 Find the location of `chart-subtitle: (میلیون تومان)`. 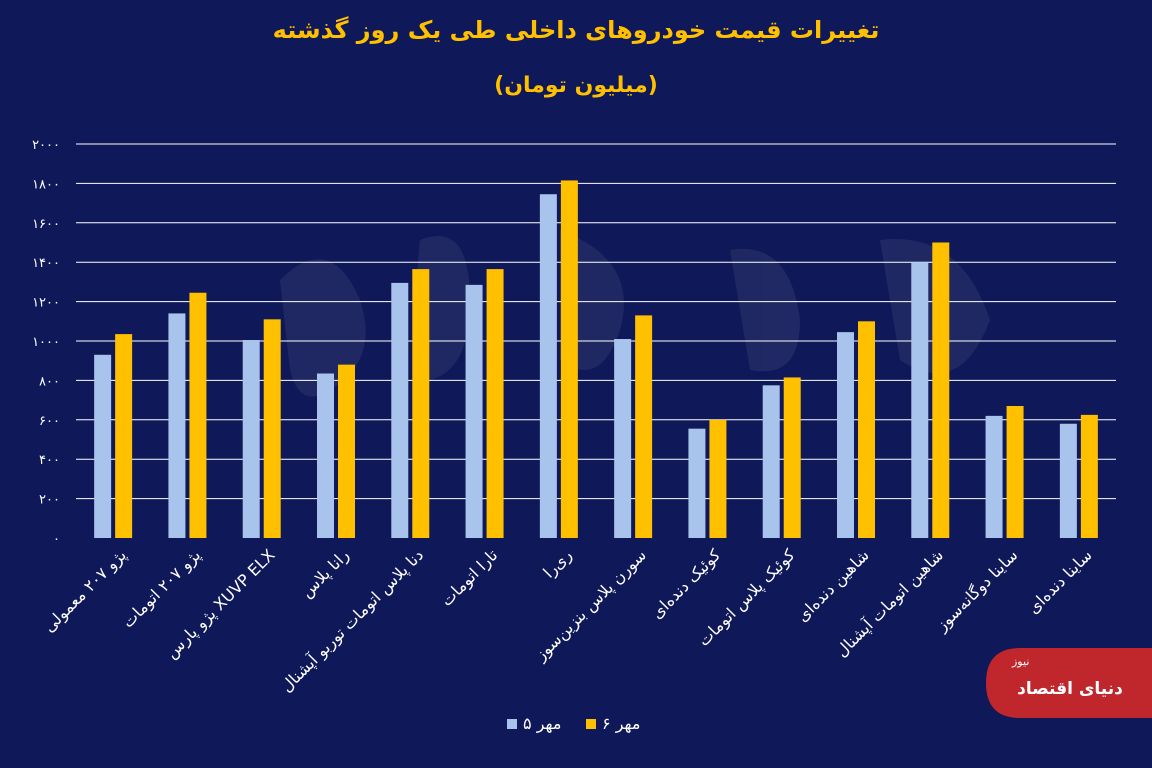

chart-subtitle: (میلیون تومان) is located at coordinates (576, 85).